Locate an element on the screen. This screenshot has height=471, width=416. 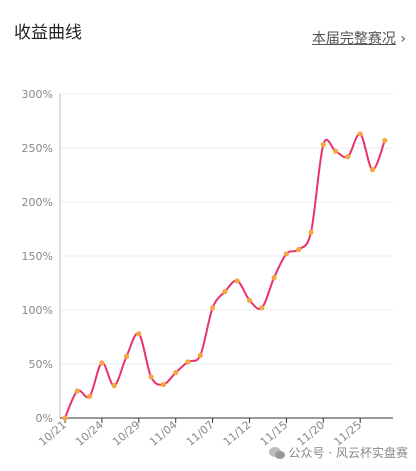
y-tick-label: 300% is located at coordinates (37, 94).